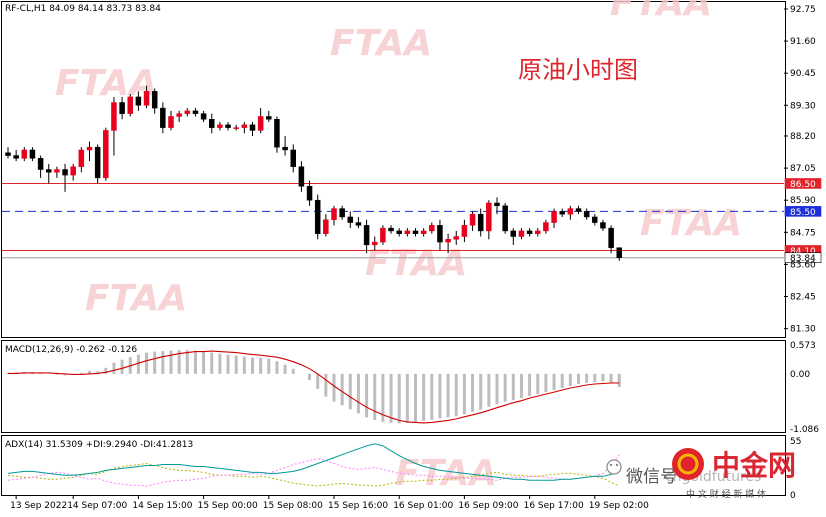  What do you see at coordinates (38, 506) in the screenshot?
I see `time-tick-label: 13 Sep 2022` at bounding box center [38, 506].